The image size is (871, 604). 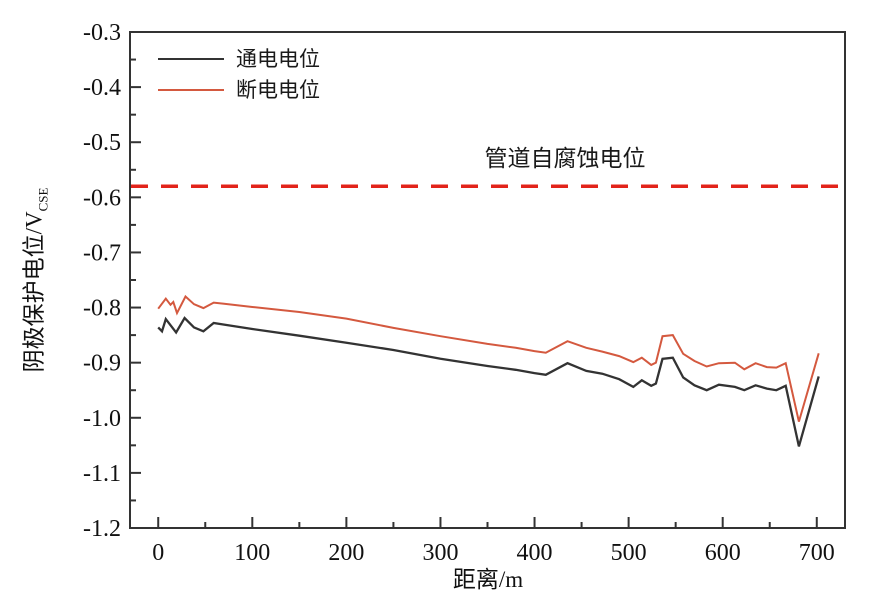 I want to click on svg-text: -1.2, so click(x=102, y=529).